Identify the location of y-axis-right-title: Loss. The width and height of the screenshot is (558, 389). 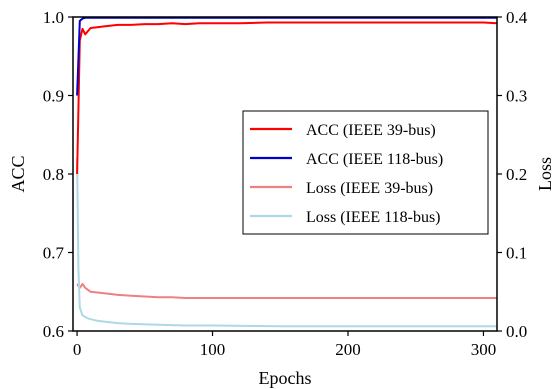
(545, 174).